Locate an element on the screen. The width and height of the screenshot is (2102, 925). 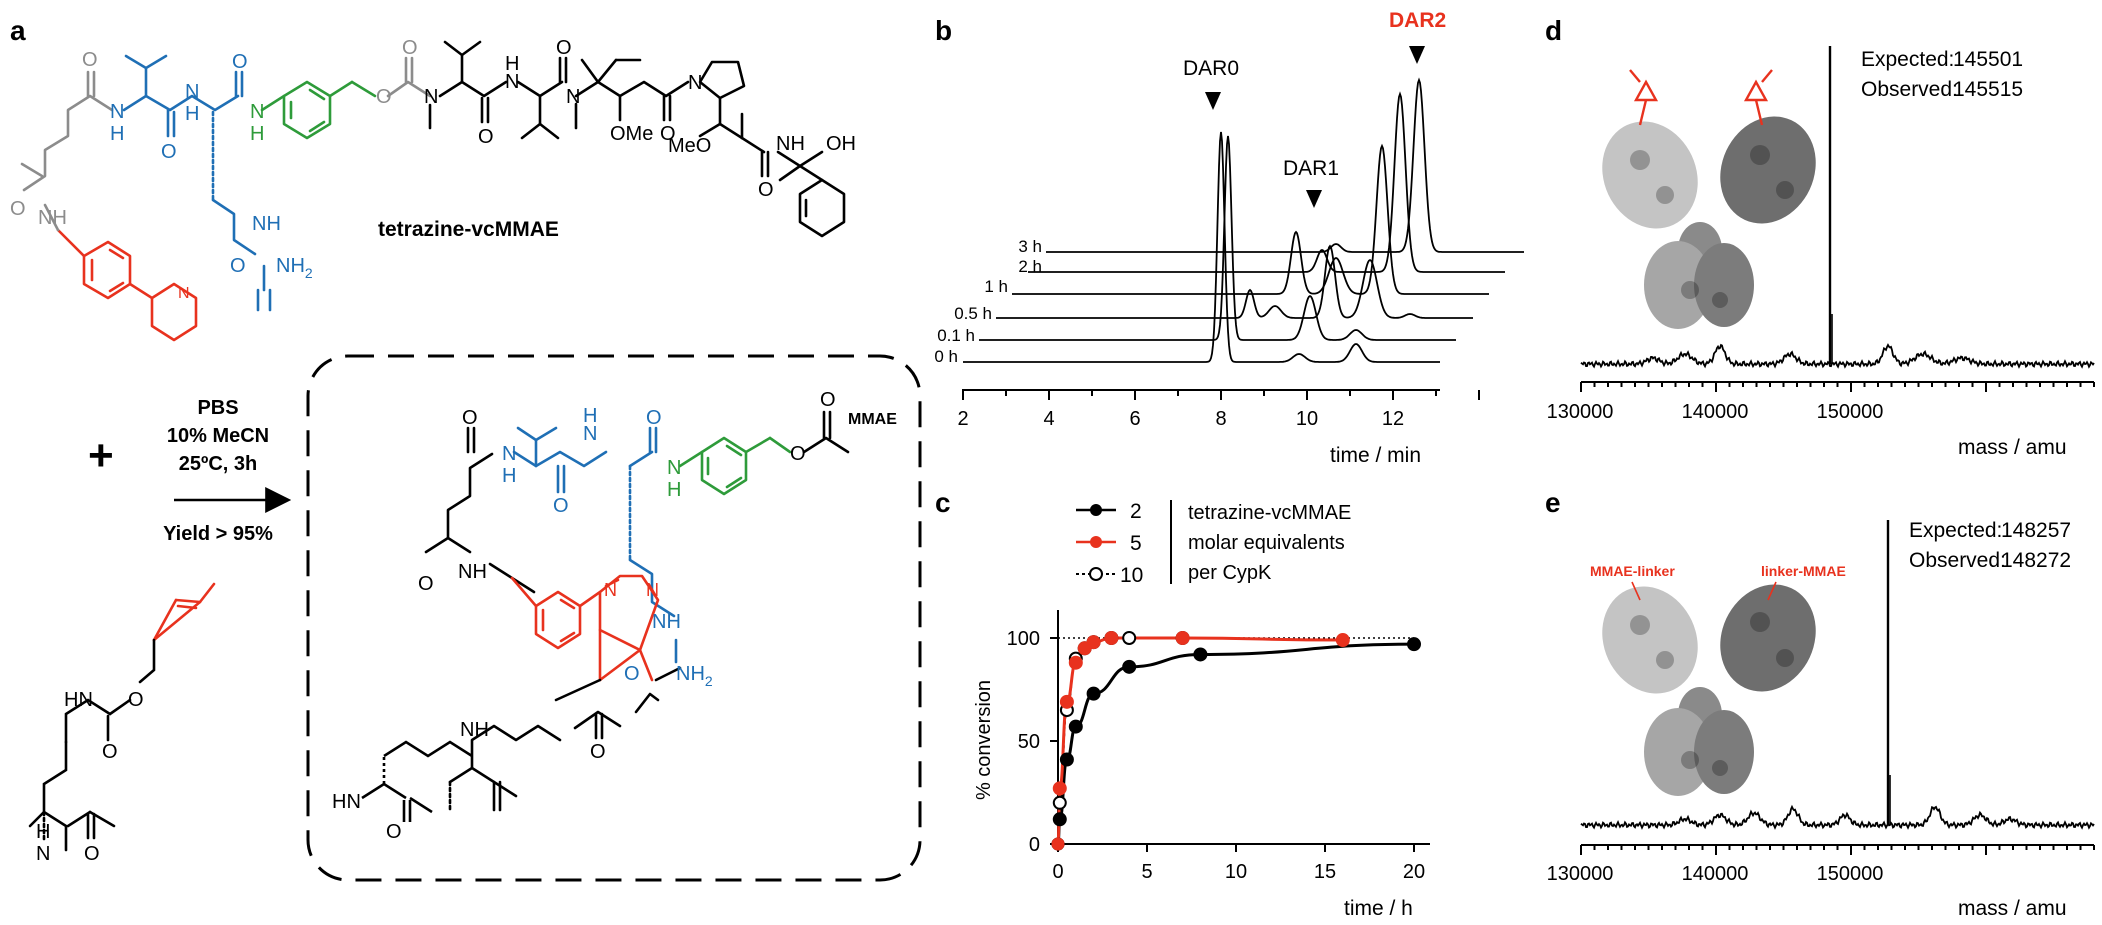
panel-d: d Expected: 145501 Observed: 145515 is located at coordinates (1820, 237).